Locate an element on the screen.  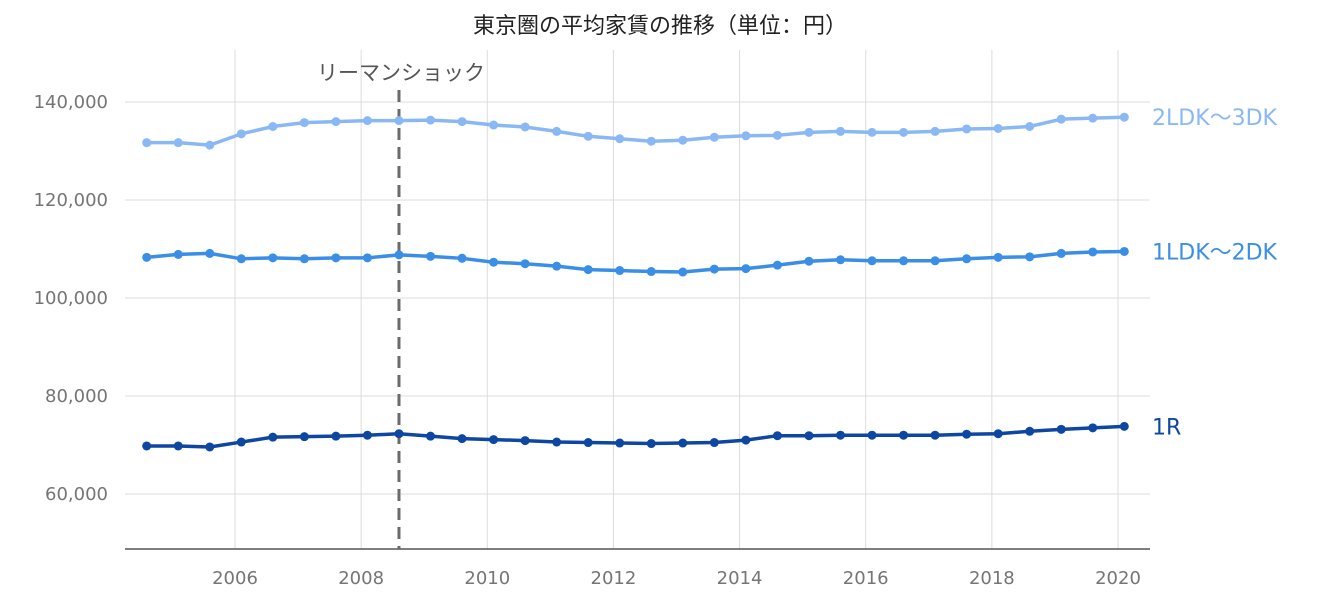
y-axis: 60,000 80,000 100,000 120,000 140,000 is located at coordinates (71, 298).